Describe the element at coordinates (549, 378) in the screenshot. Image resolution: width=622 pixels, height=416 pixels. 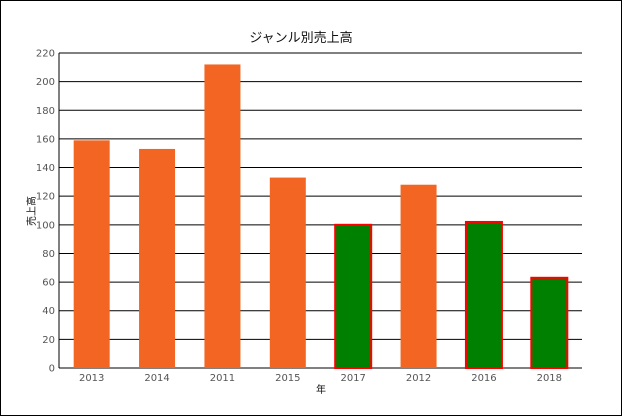
I see `x-tick-label: 2018` at that location.